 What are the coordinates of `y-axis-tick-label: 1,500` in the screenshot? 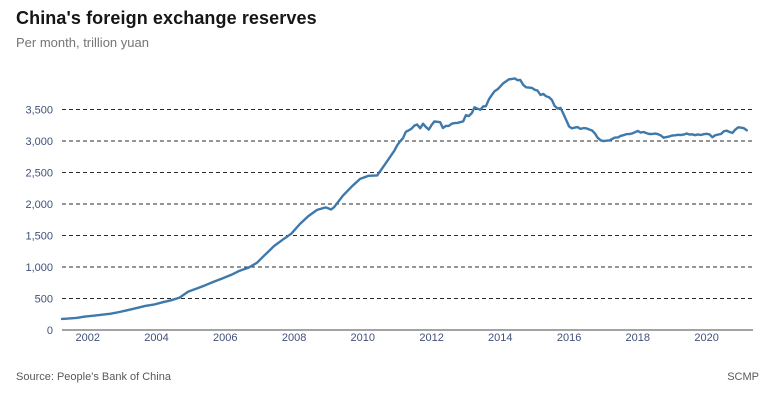 It's located at (39, 237).